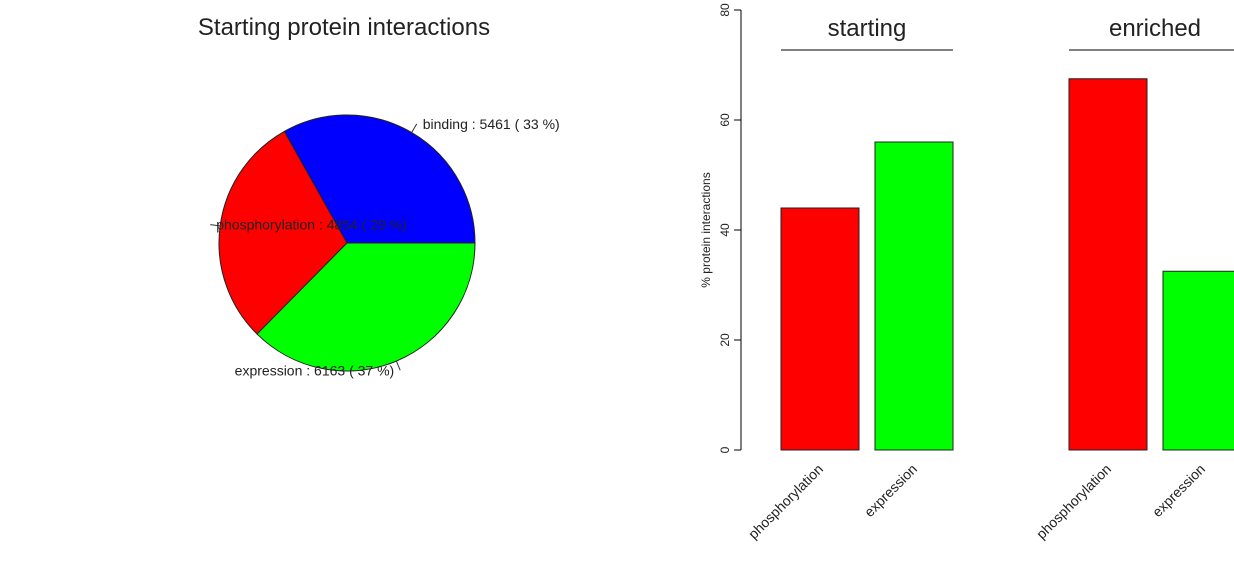 The image size is (1234, 562). I want to click on group-label-starting: starting, so click(867, 28).